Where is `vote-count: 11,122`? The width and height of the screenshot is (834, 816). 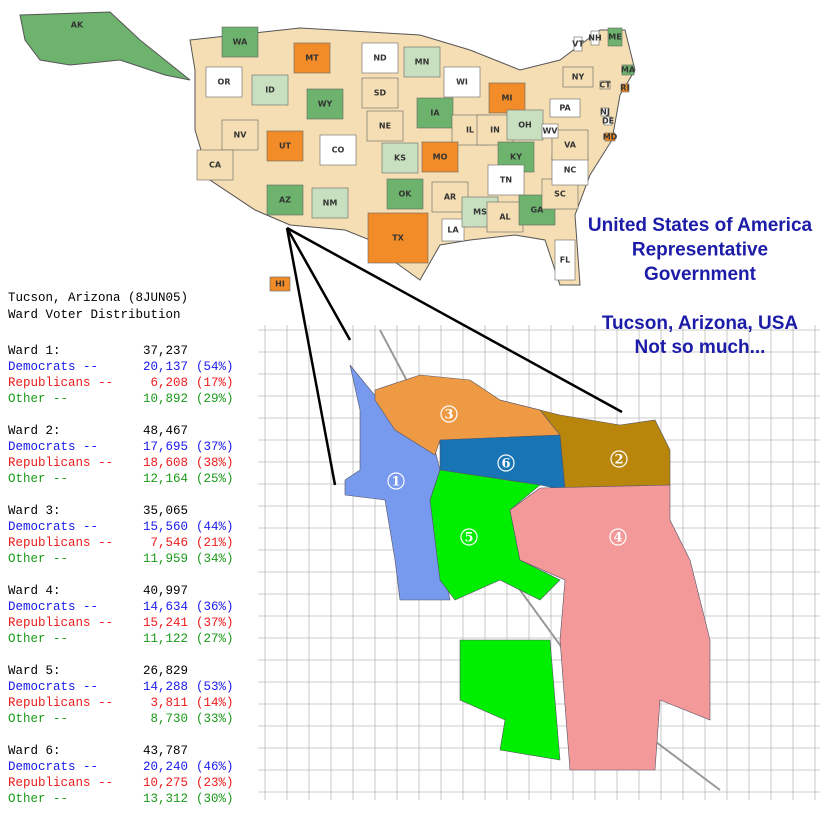 vote-count: 11,122 is located at coordinates (165, 639).